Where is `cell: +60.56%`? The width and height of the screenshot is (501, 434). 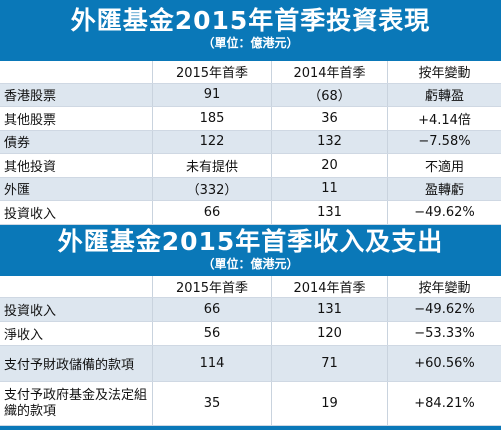 cell: +60.56% is located at coordinates (444, 363).